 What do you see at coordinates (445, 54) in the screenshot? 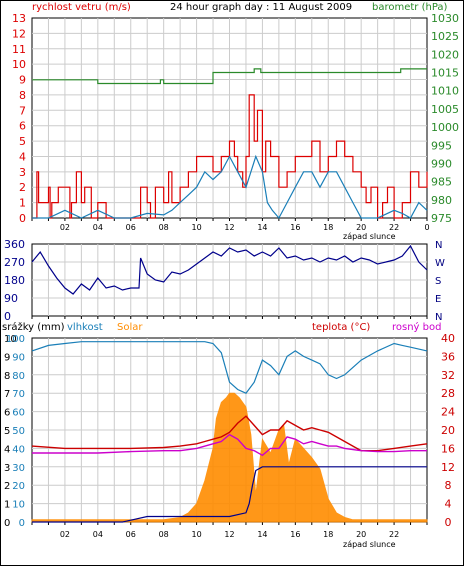
I see `barometer-ytick-label: 1020` at bounding box center [445, 54].